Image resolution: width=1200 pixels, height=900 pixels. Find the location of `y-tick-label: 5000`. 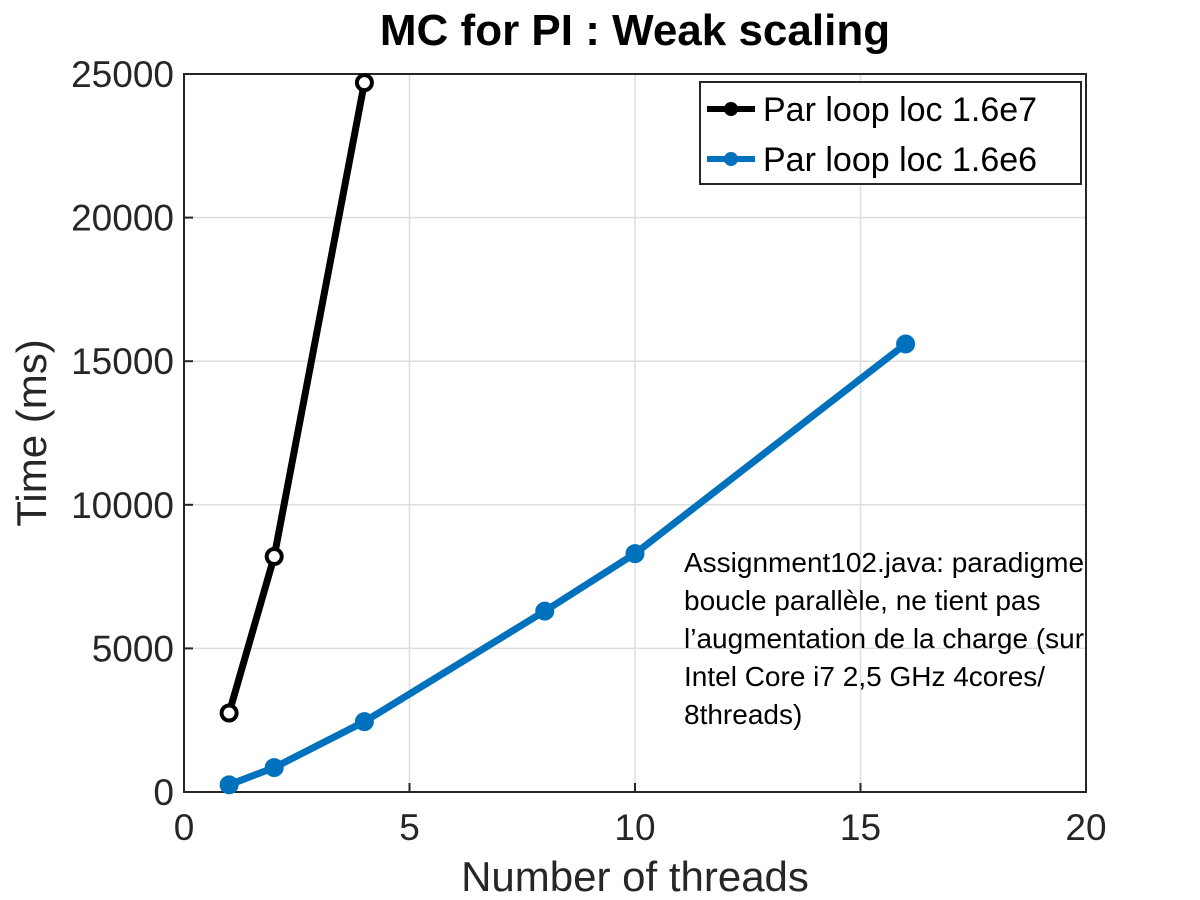

y-tick-label: 5000 is located at coordinates (133, 648).